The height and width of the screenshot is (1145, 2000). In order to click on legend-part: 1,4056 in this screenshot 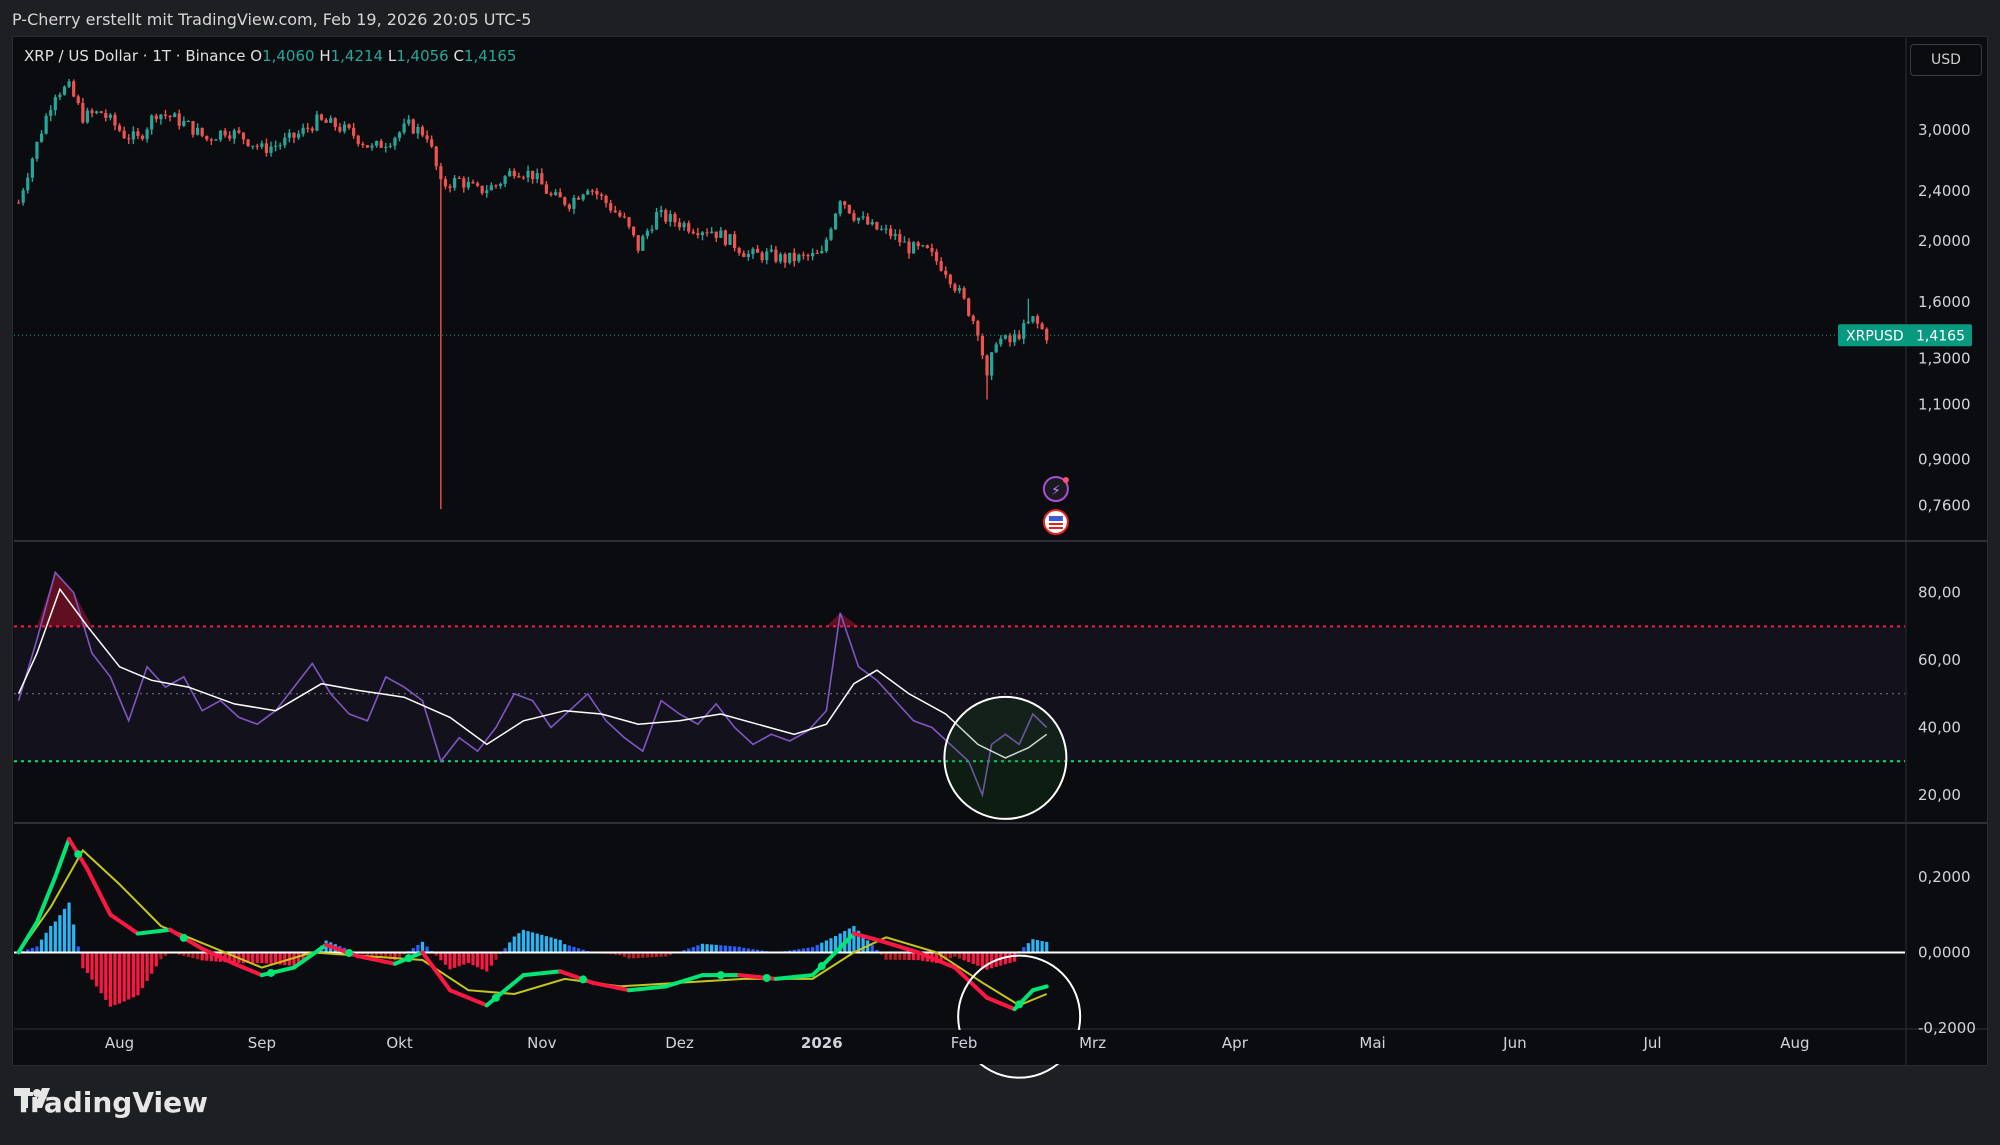, I will do `click(424, 56)`.